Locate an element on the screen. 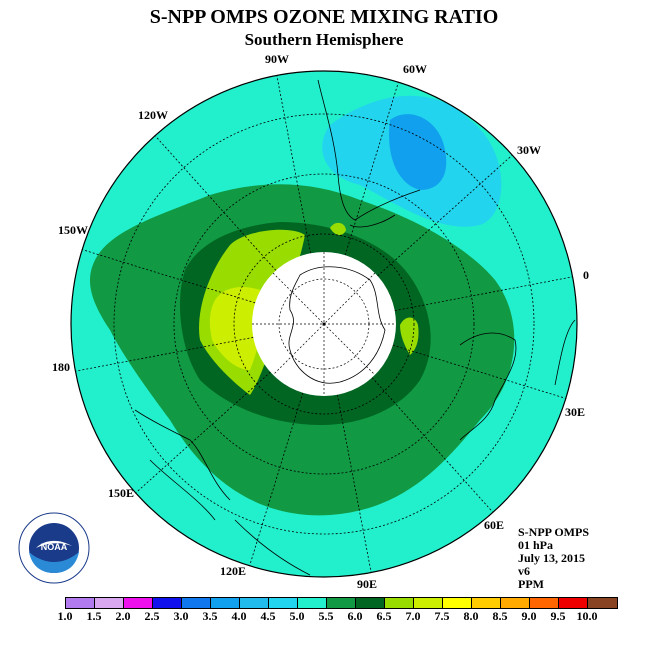 The height and width of the screenshot is (648, 648). lon-label: 0 is located at coordinates (586, 275).